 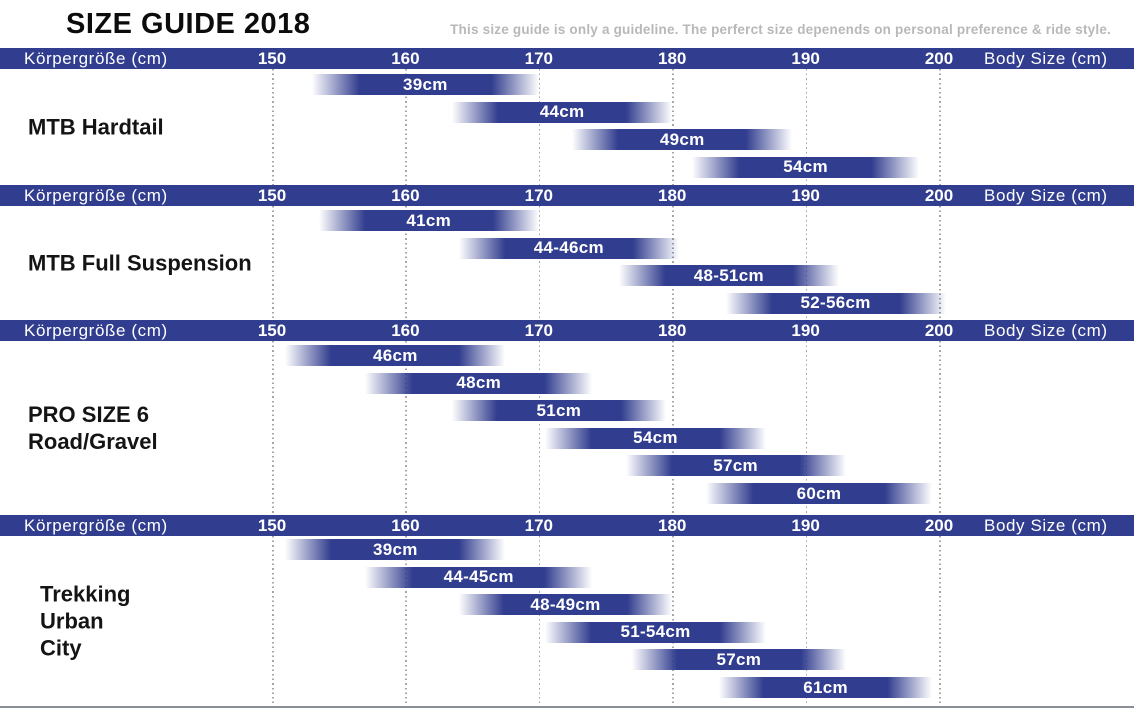 I want to click on category-label-line: PRO SIZE 6, so click(x=89, y=414).